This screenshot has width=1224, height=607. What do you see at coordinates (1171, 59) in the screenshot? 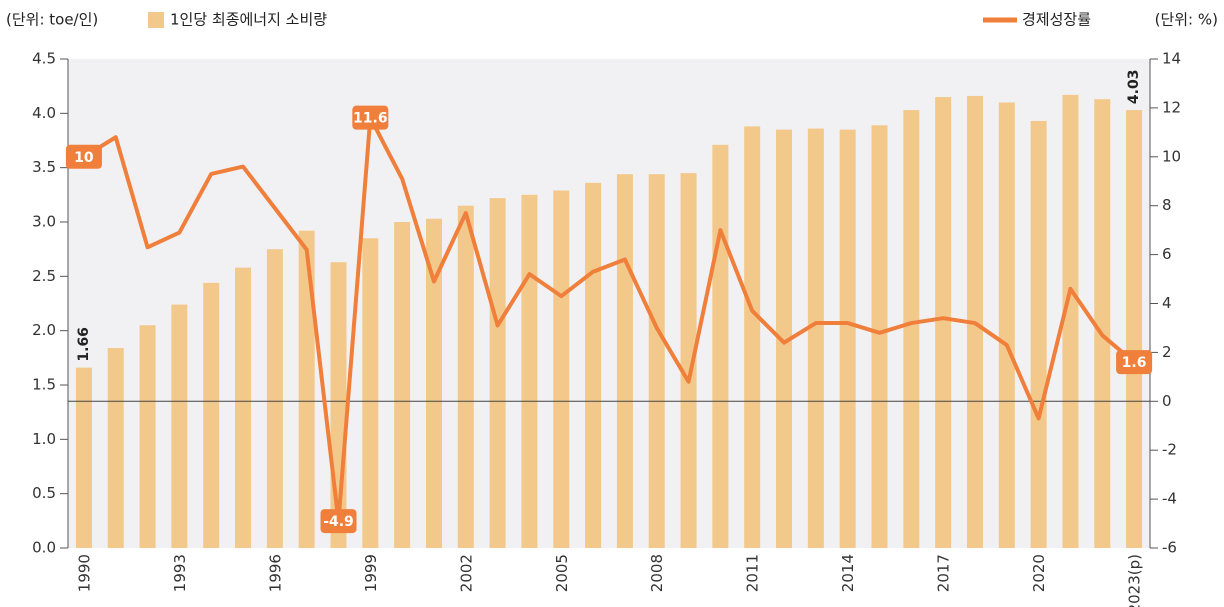
I see `y2-tick-label: 14` at bounding box center [1171, 59].